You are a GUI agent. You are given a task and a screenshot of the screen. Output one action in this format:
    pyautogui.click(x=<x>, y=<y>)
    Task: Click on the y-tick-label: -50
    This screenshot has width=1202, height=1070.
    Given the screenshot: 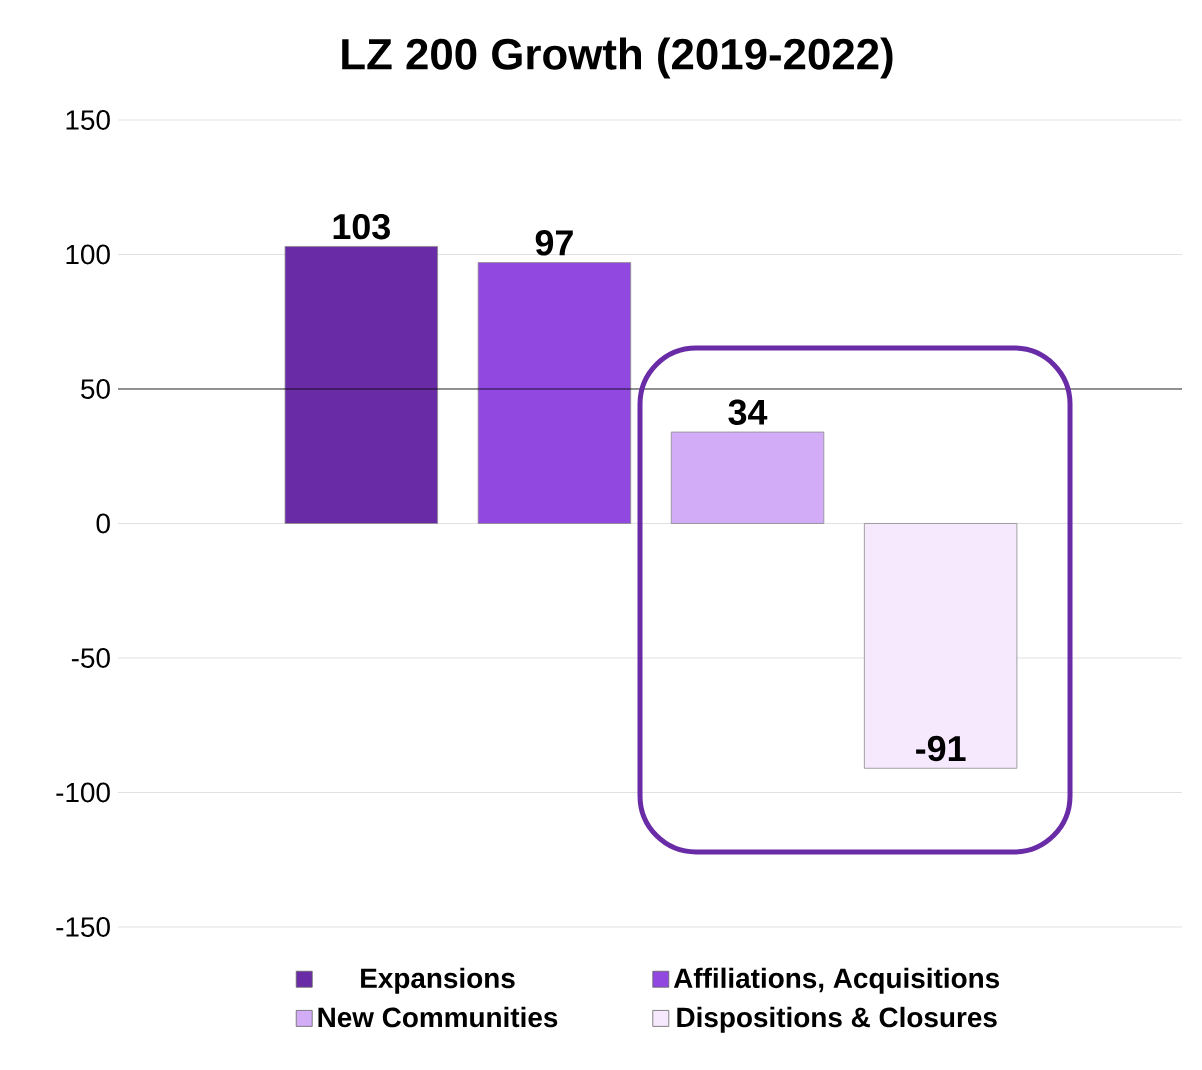 What is the action you would take?
    pyautogui.click(x=90, y=658)
    